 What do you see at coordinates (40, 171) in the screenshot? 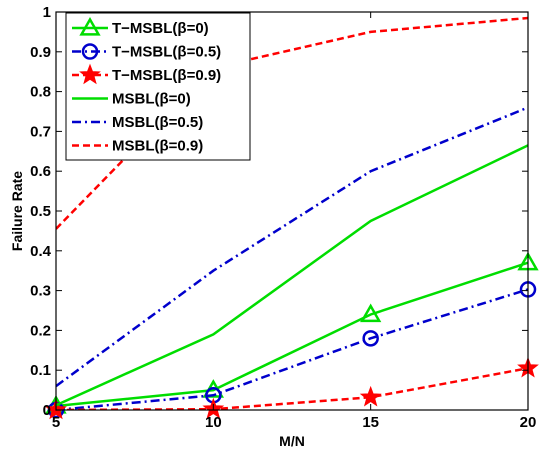
I see `y-tick-label-6: 0.6` at bounding box center [40, 171].